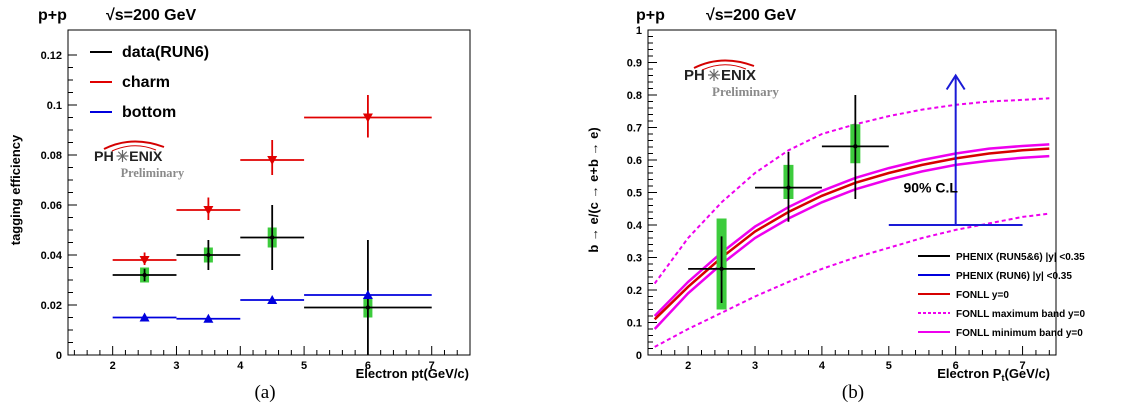 The width and height of the screenshot is (1142, 407). What do you see at coordinates (634, 291) in the screenshot?
I see `panel-b-y-tick-label: 0.2` at bounding box center [634, 291].